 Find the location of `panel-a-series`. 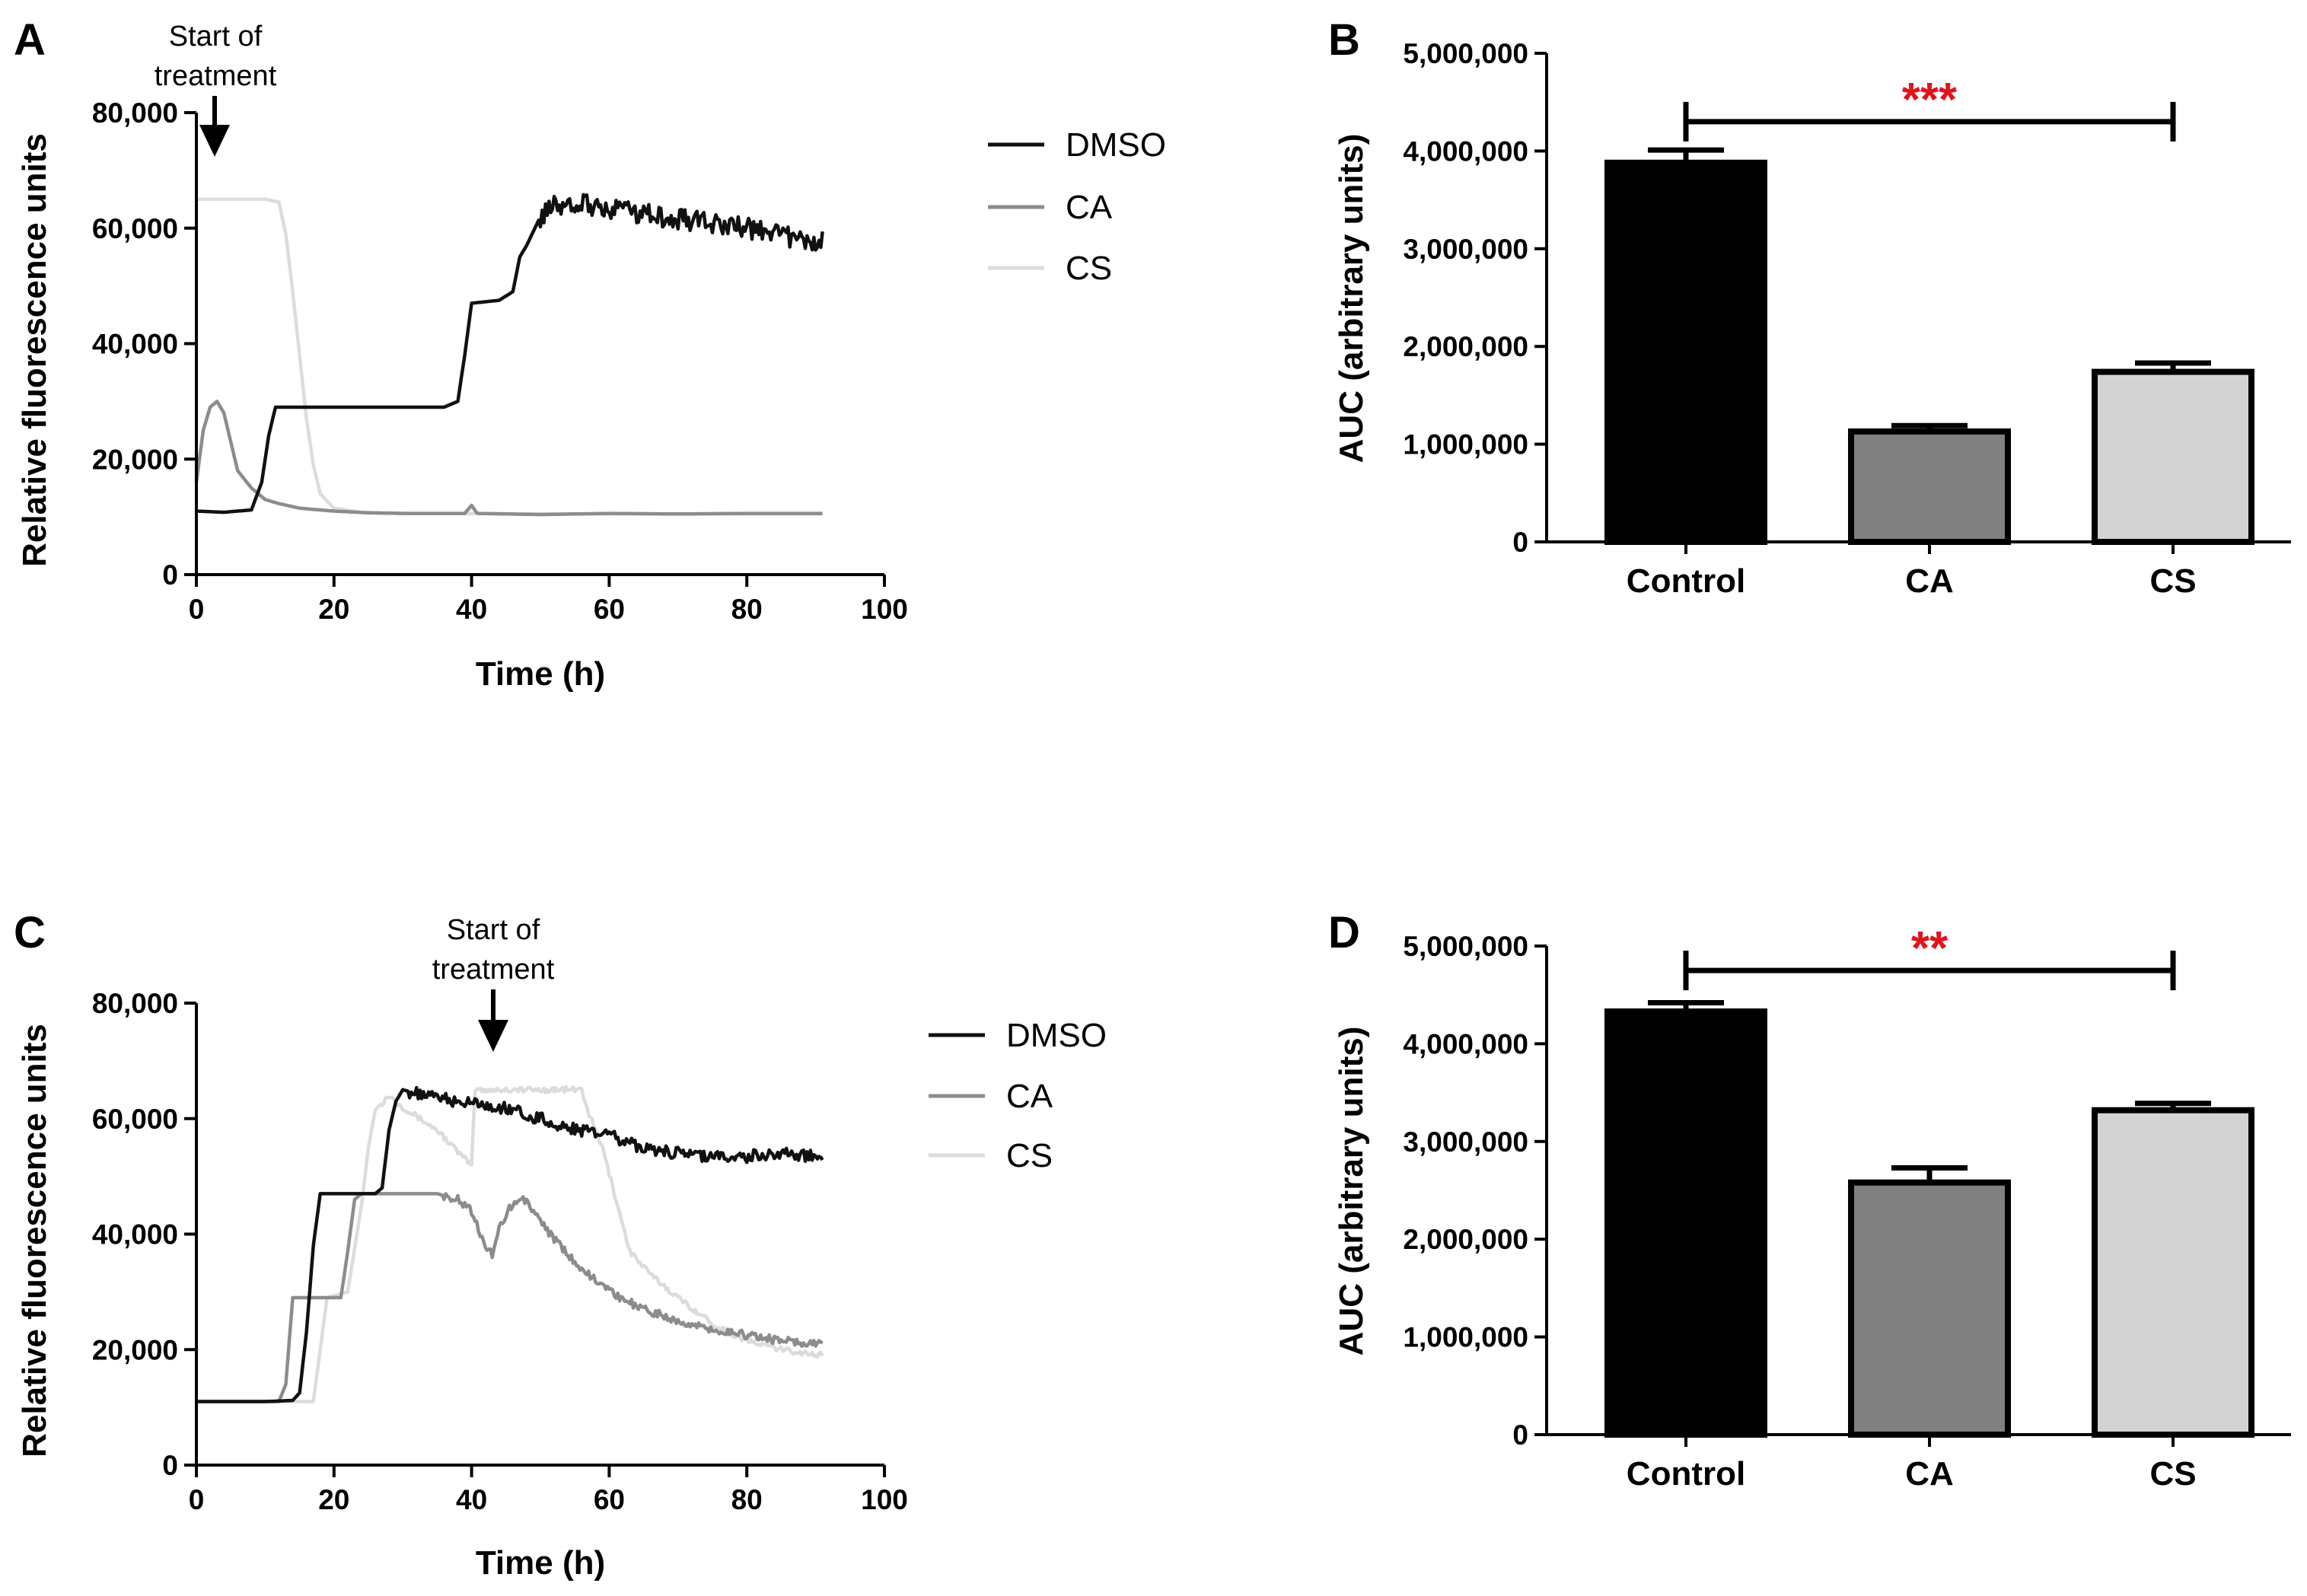

panel-a-series is located at coordinates (509, 355).